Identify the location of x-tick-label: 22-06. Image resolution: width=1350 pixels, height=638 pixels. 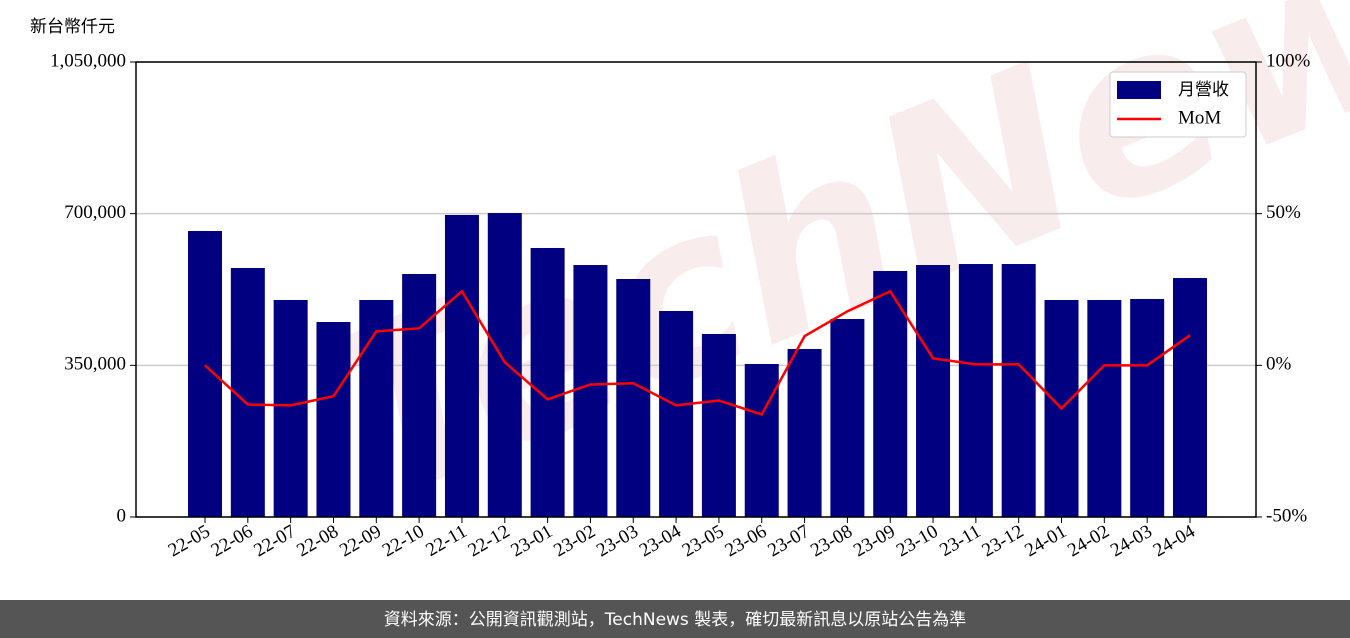
(232, 541).